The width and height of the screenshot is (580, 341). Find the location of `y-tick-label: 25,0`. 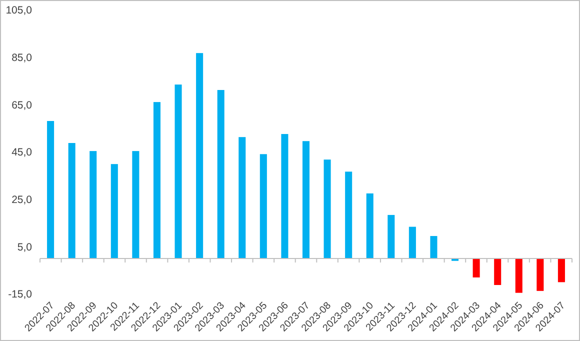

y-tick-label: 25,0 is located at coordinates (22, 200).